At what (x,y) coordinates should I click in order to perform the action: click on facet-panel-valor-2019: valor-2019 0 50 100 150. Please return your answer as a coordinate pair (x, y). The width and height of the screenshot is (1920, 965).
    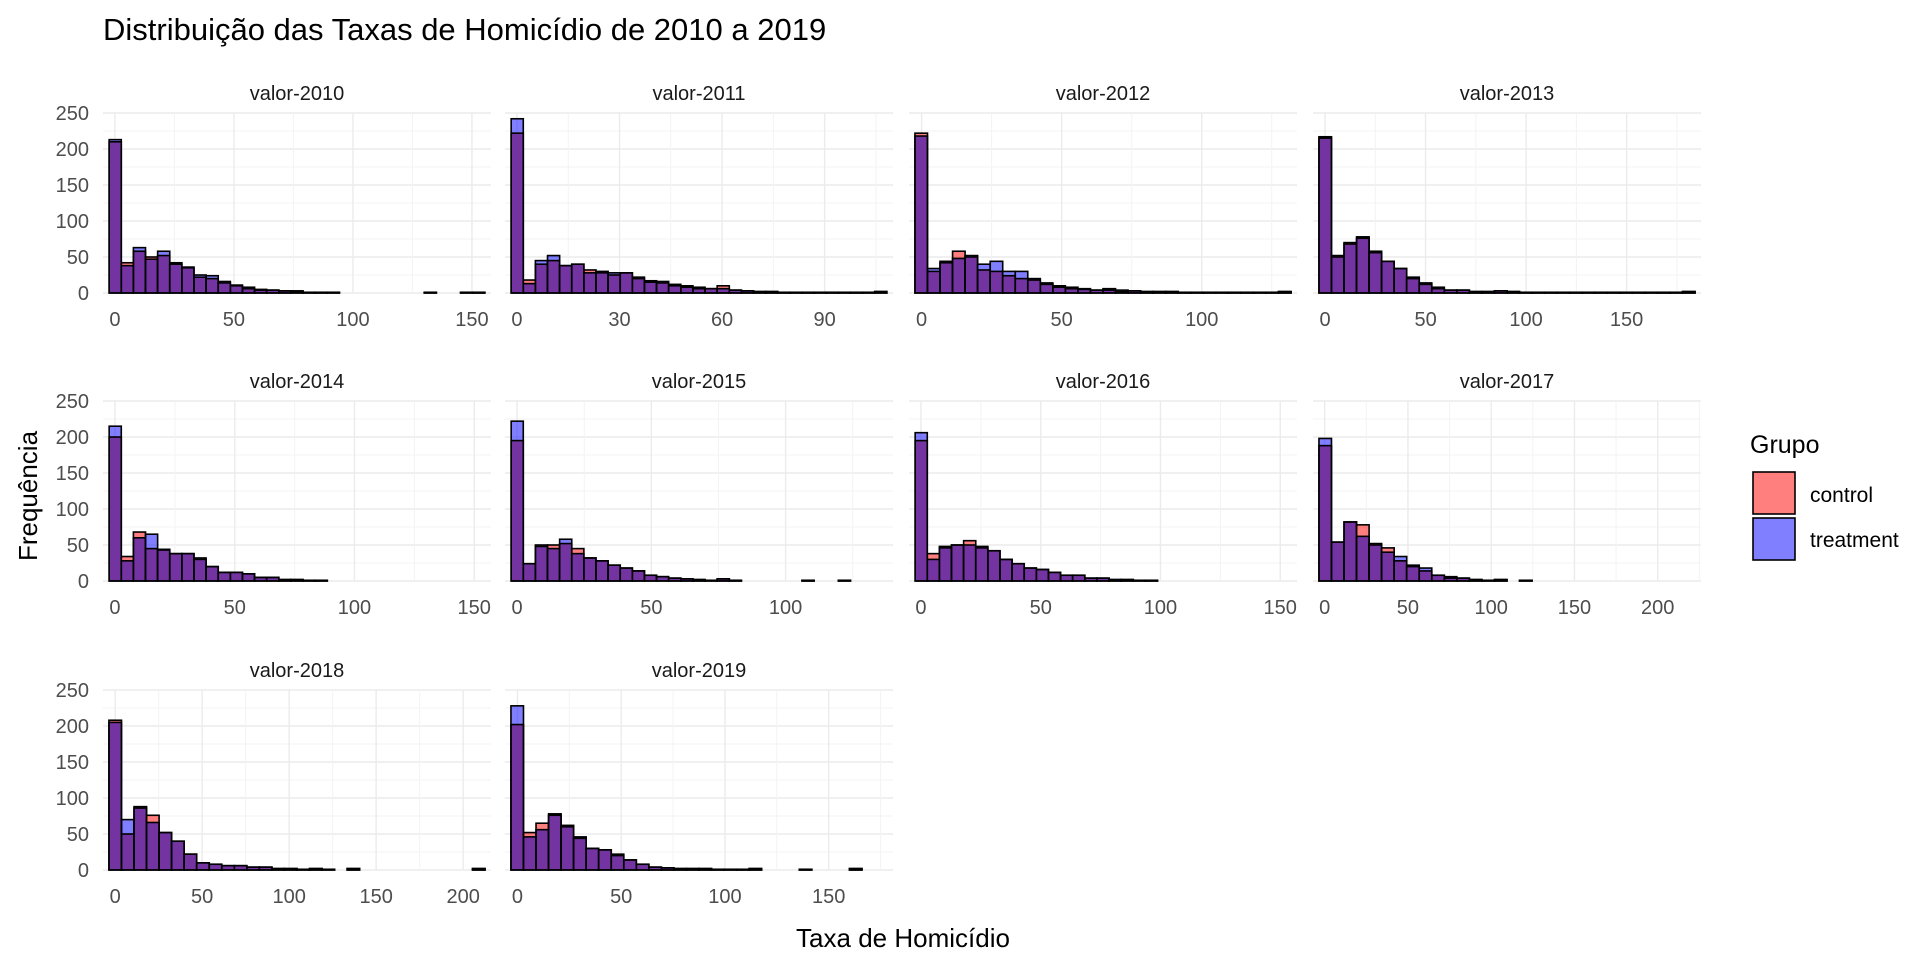
    Looking at the image, I should click on (699, 784).